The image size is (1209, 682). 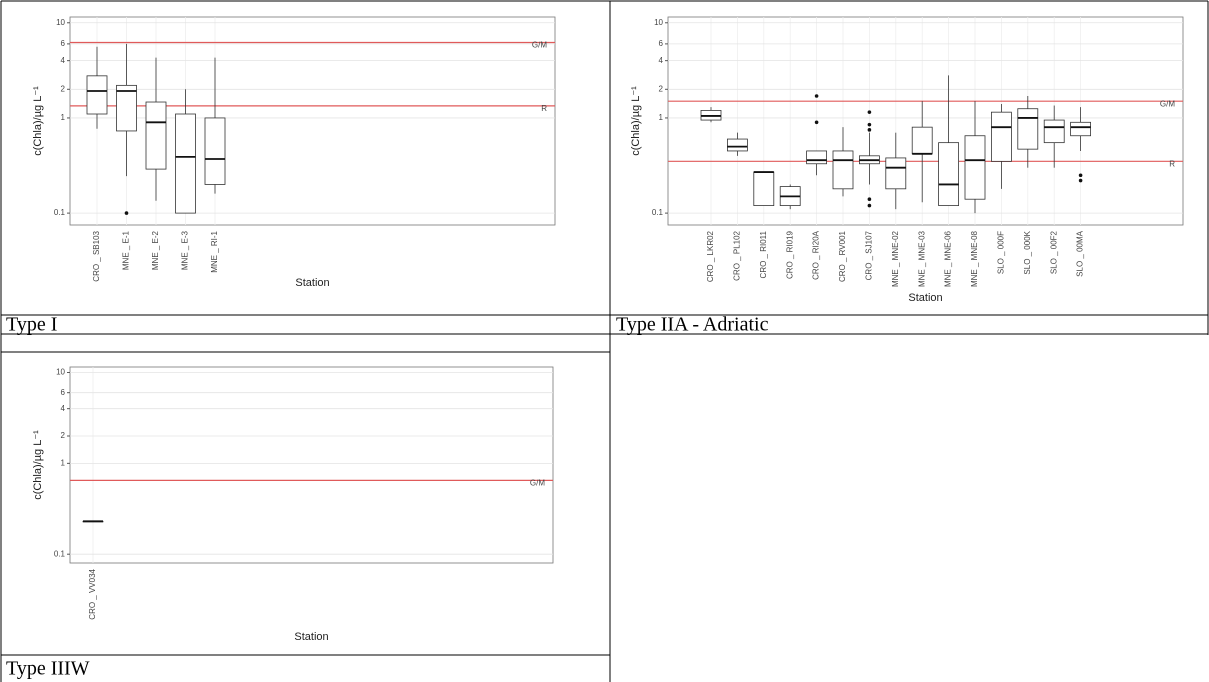 I want to click on x-tick-label: MNE _ E-3, so click(x=185, y=250).